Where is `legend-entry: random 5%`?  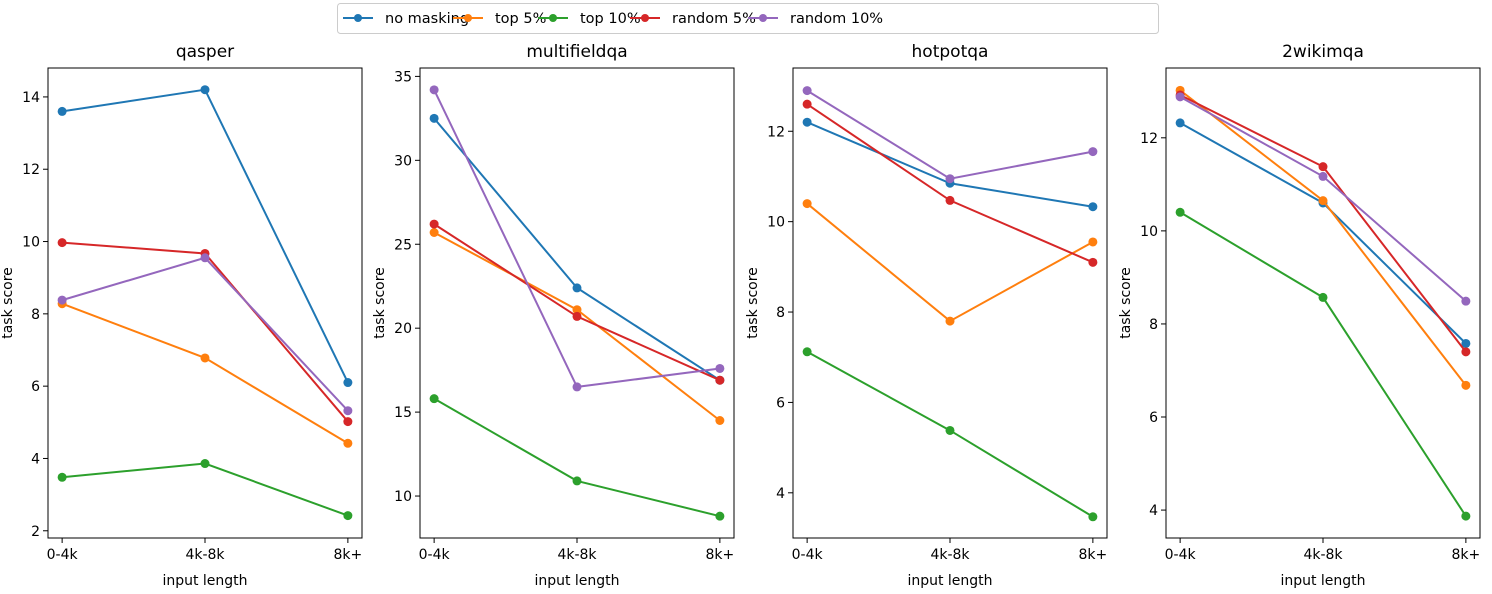 legend-entry: random 5% is located at coordinates (693, 19).